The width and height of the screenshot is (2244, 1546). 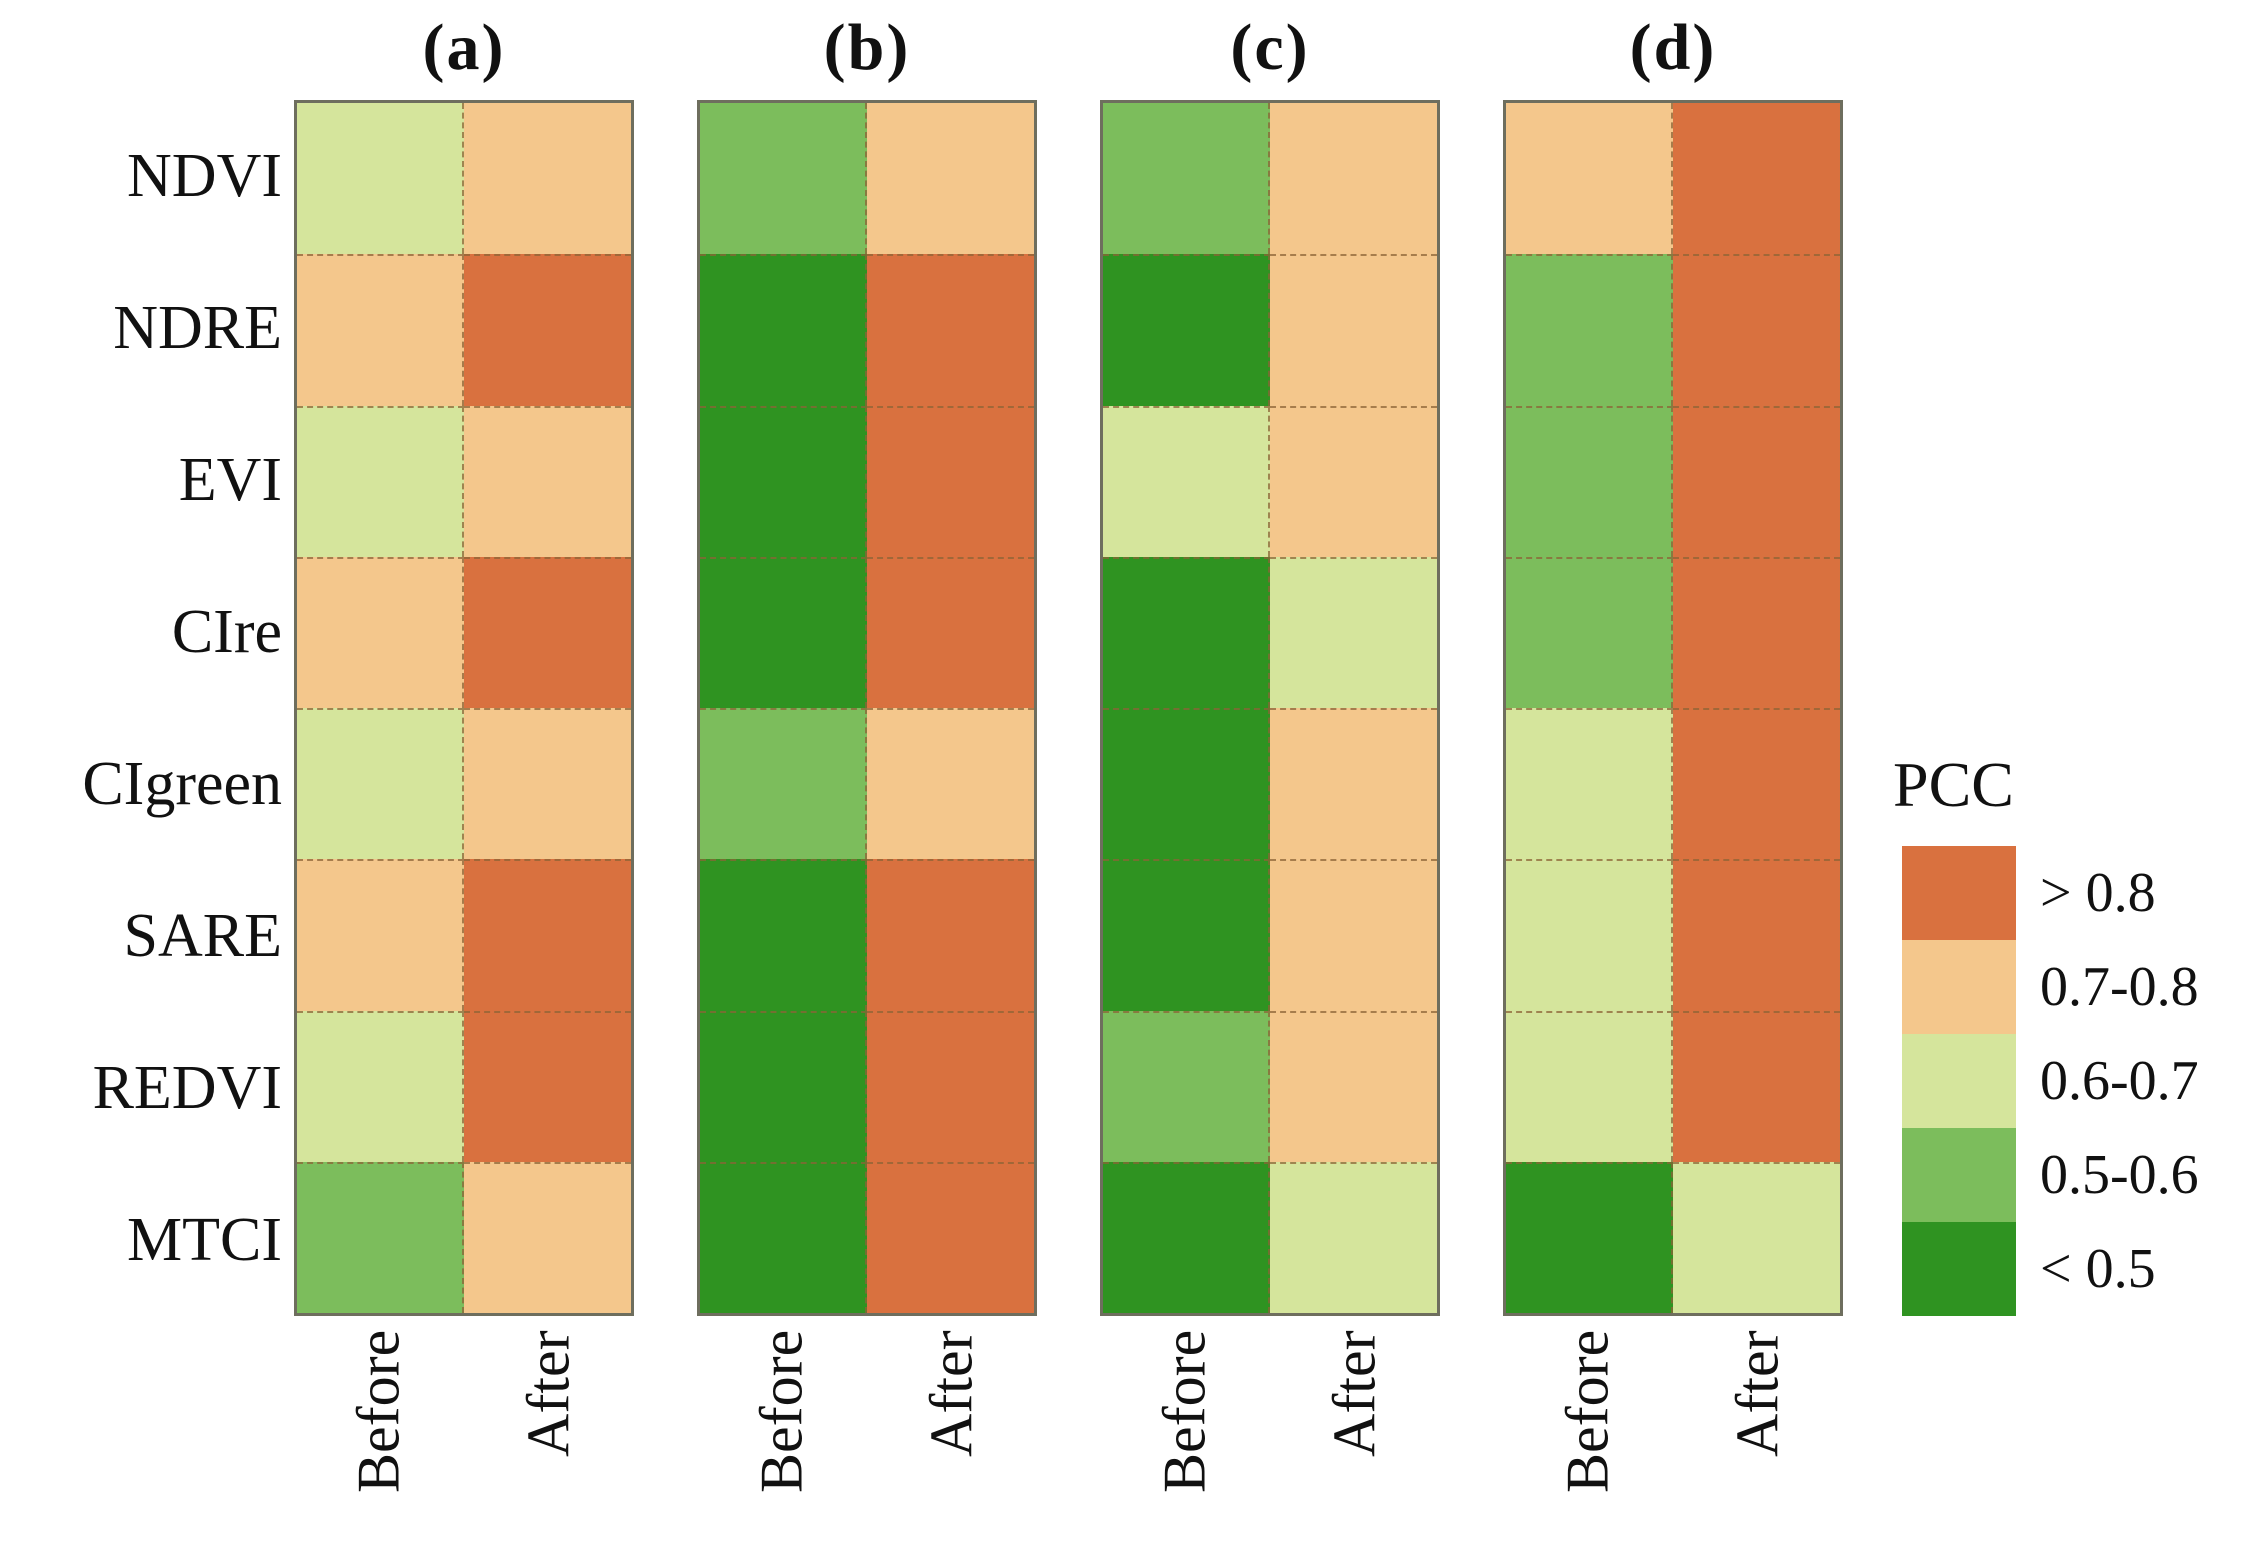 I want to click on y-axis-label-ndvi: NDVI, so click(x=204, y=175).